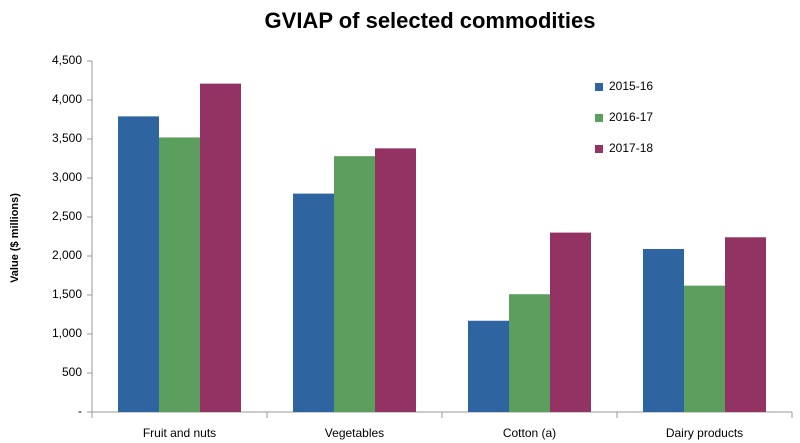 The width and height of the screenshot is (800, 443). What do you see at coordinates (67, 138) in the screenshot?
I see `y-tick-label: 3,500` at bounding box center [67, 138].